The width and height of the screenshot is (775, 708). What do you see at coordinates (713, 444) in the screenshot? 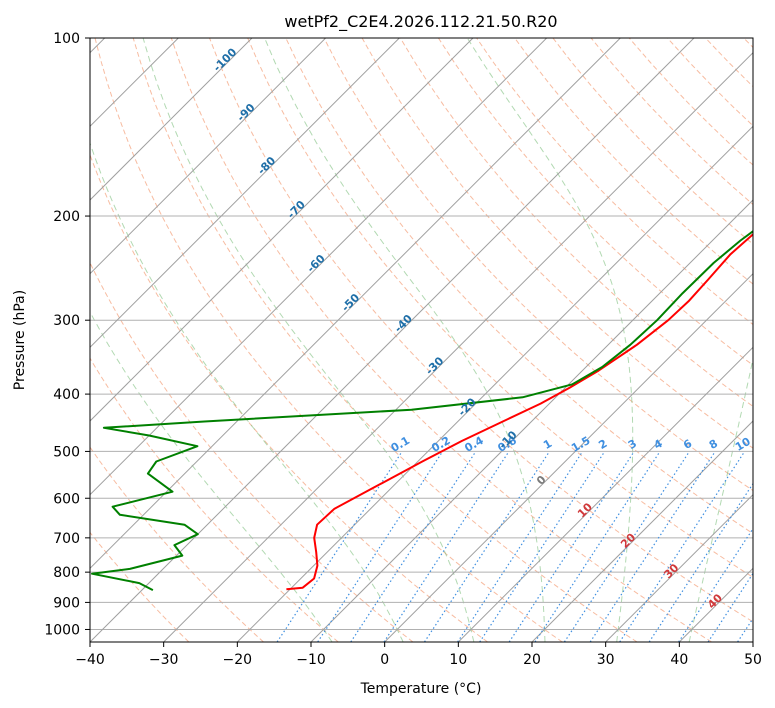
I see `mixing-ratio-label: 8` at bounding box center [713, 444].